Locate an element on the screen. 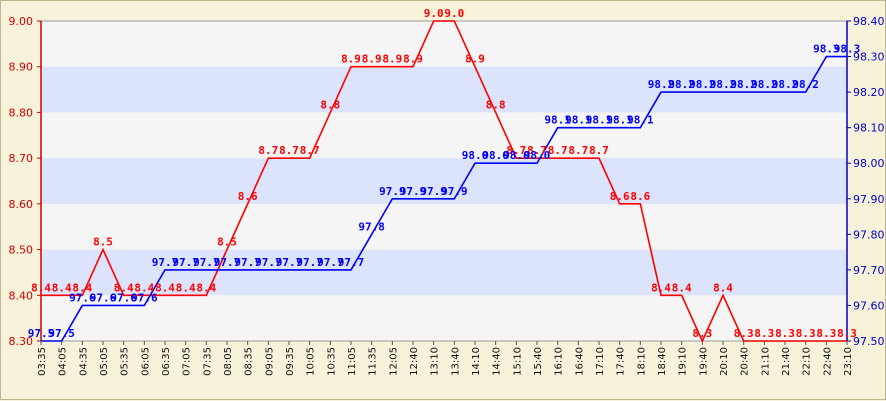 This screenshot has width=886, height=401. x-axis-tick-label: 07:05 is located at coordinates (187, 361).